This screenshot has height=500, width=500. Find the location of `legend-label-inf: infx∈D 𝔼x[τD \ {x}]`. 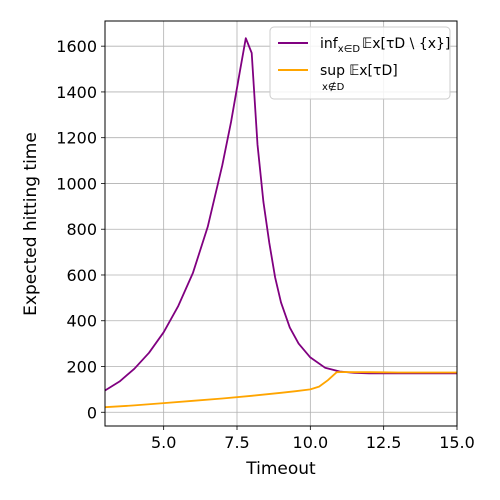

legend-label-inf: infx∈D 𝔼x[τD \ {x}] is located at coordinates (385, 45).